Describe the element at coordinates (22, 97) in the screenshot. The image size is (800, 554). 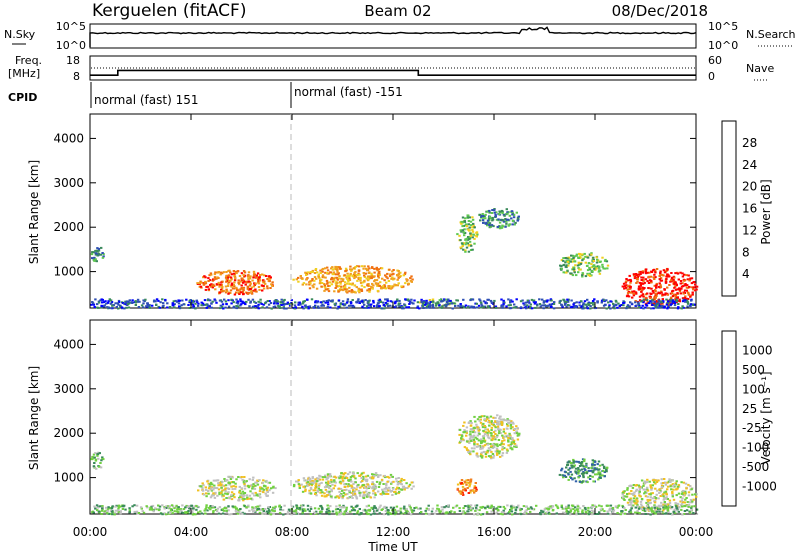
I see `cpid-label: CPID` at that location.